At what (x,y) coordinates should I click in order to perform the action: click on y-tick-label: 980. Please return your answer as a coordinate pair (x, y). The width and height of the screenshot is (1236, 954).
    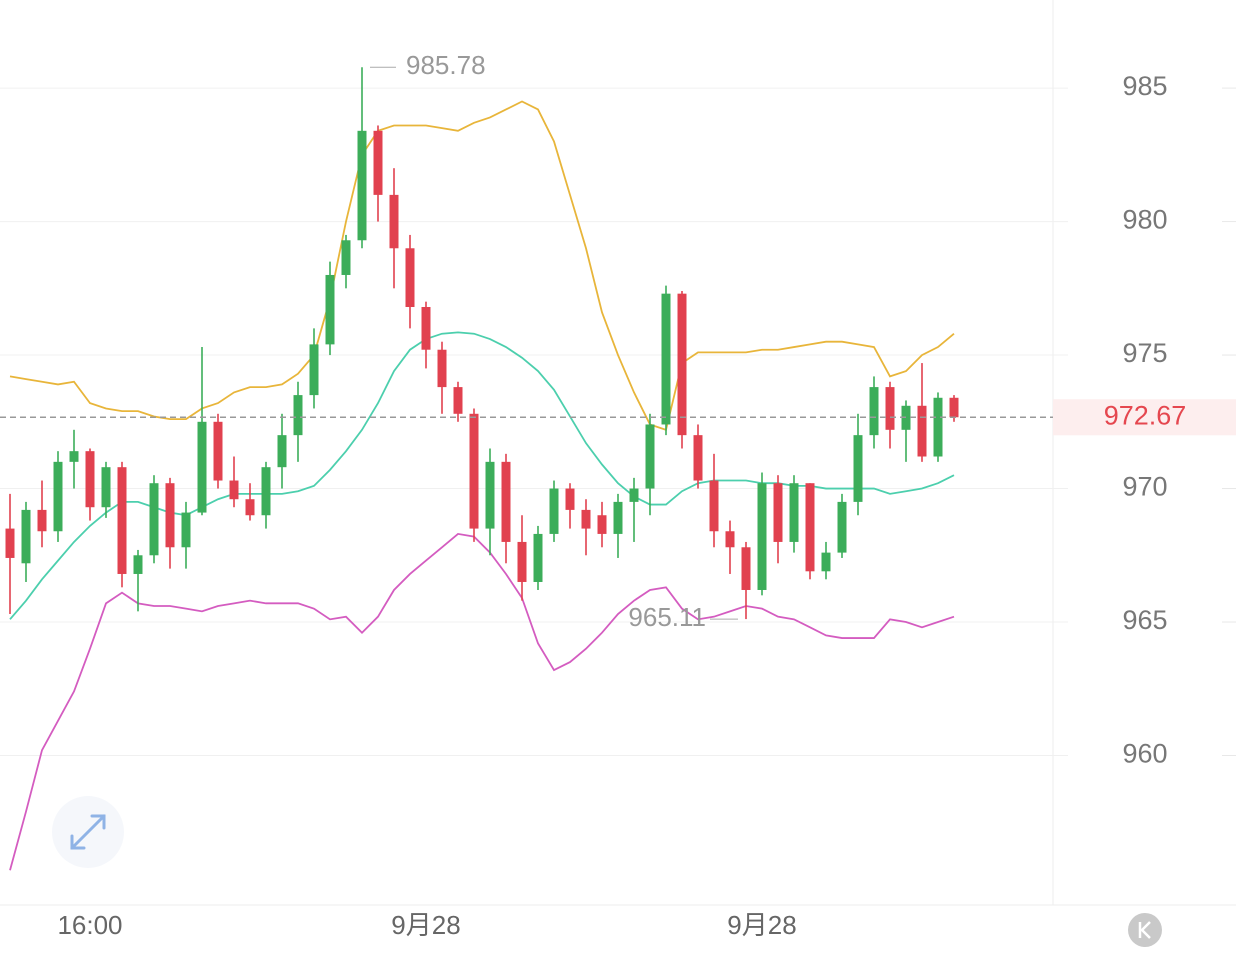
    Looking at the image, I should click on (1144, 220).